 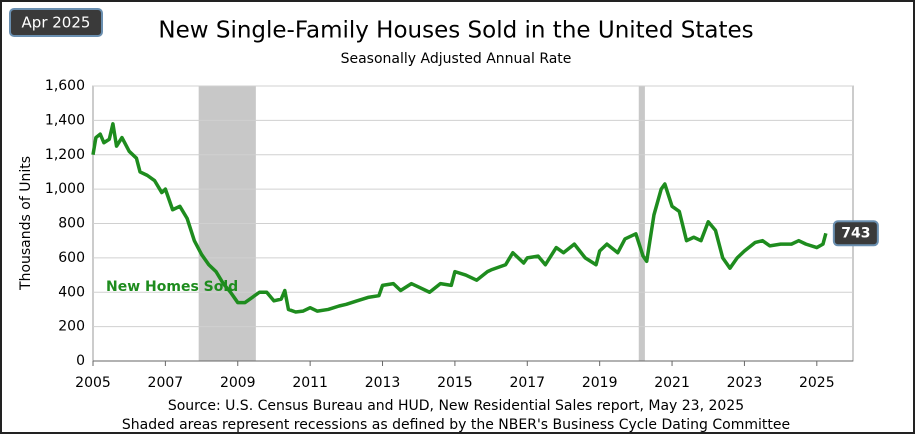 I want to click on chart-subtitle: Seasonally Adjusted Annual Rate, so click(x=456, y=59).